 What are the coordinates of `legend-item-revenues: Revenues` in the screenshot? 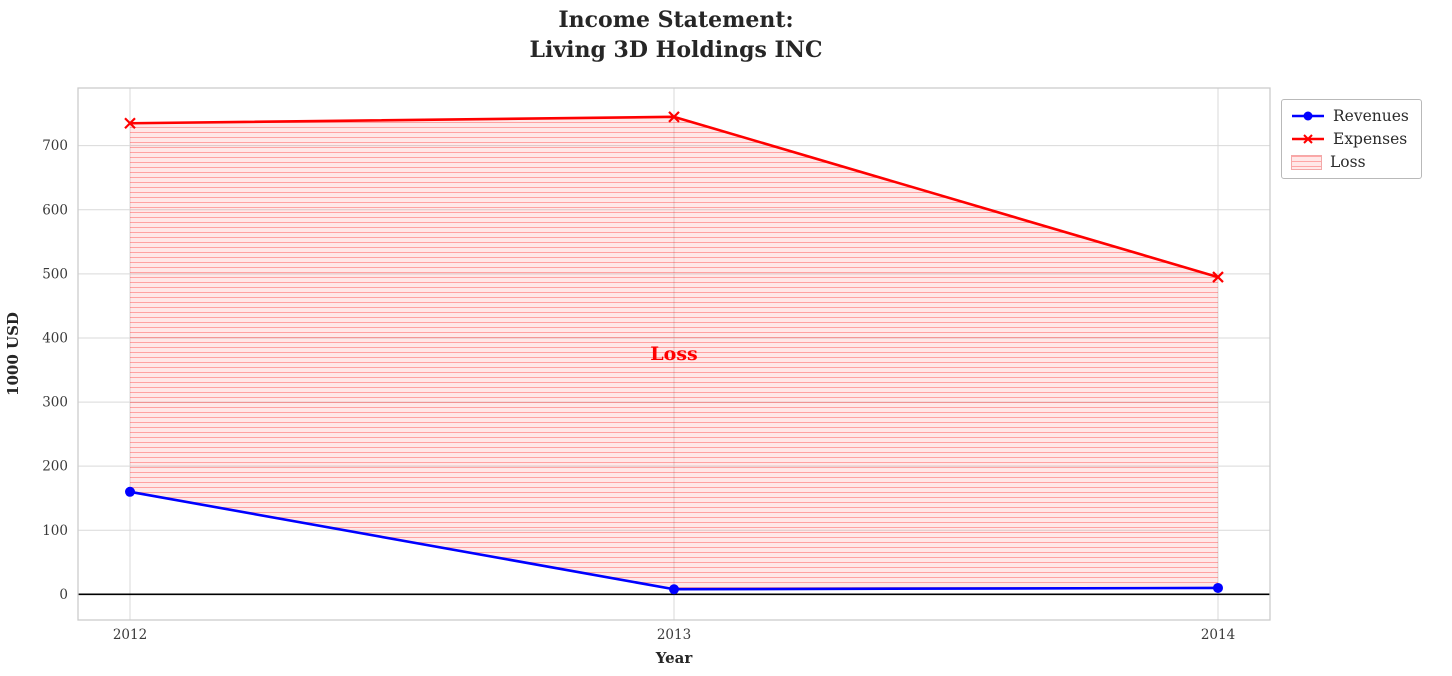 It's located at (1350, 116).